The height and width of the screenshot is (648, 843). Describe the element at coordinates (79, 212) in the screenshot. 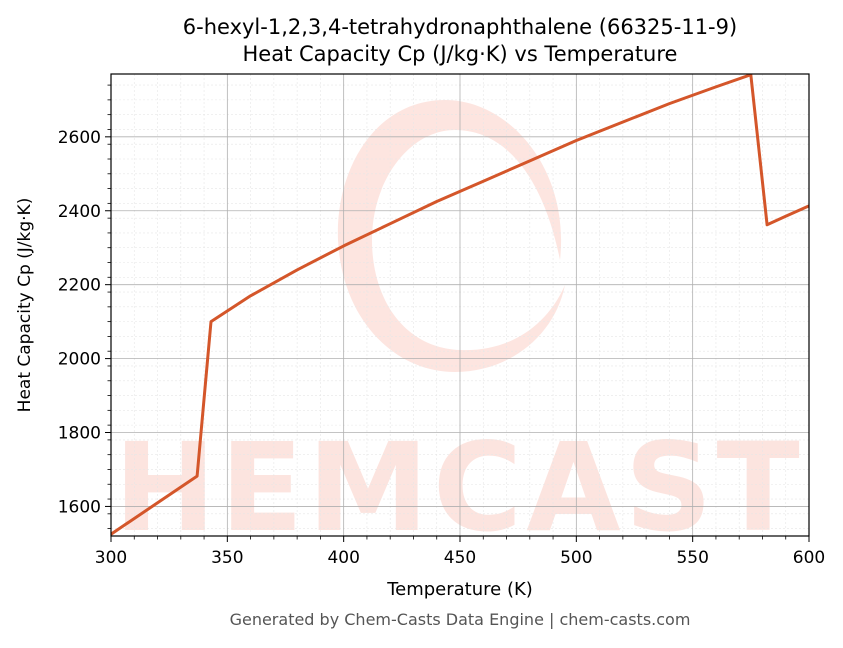

I see `y-tick-label: 2400` at that location.